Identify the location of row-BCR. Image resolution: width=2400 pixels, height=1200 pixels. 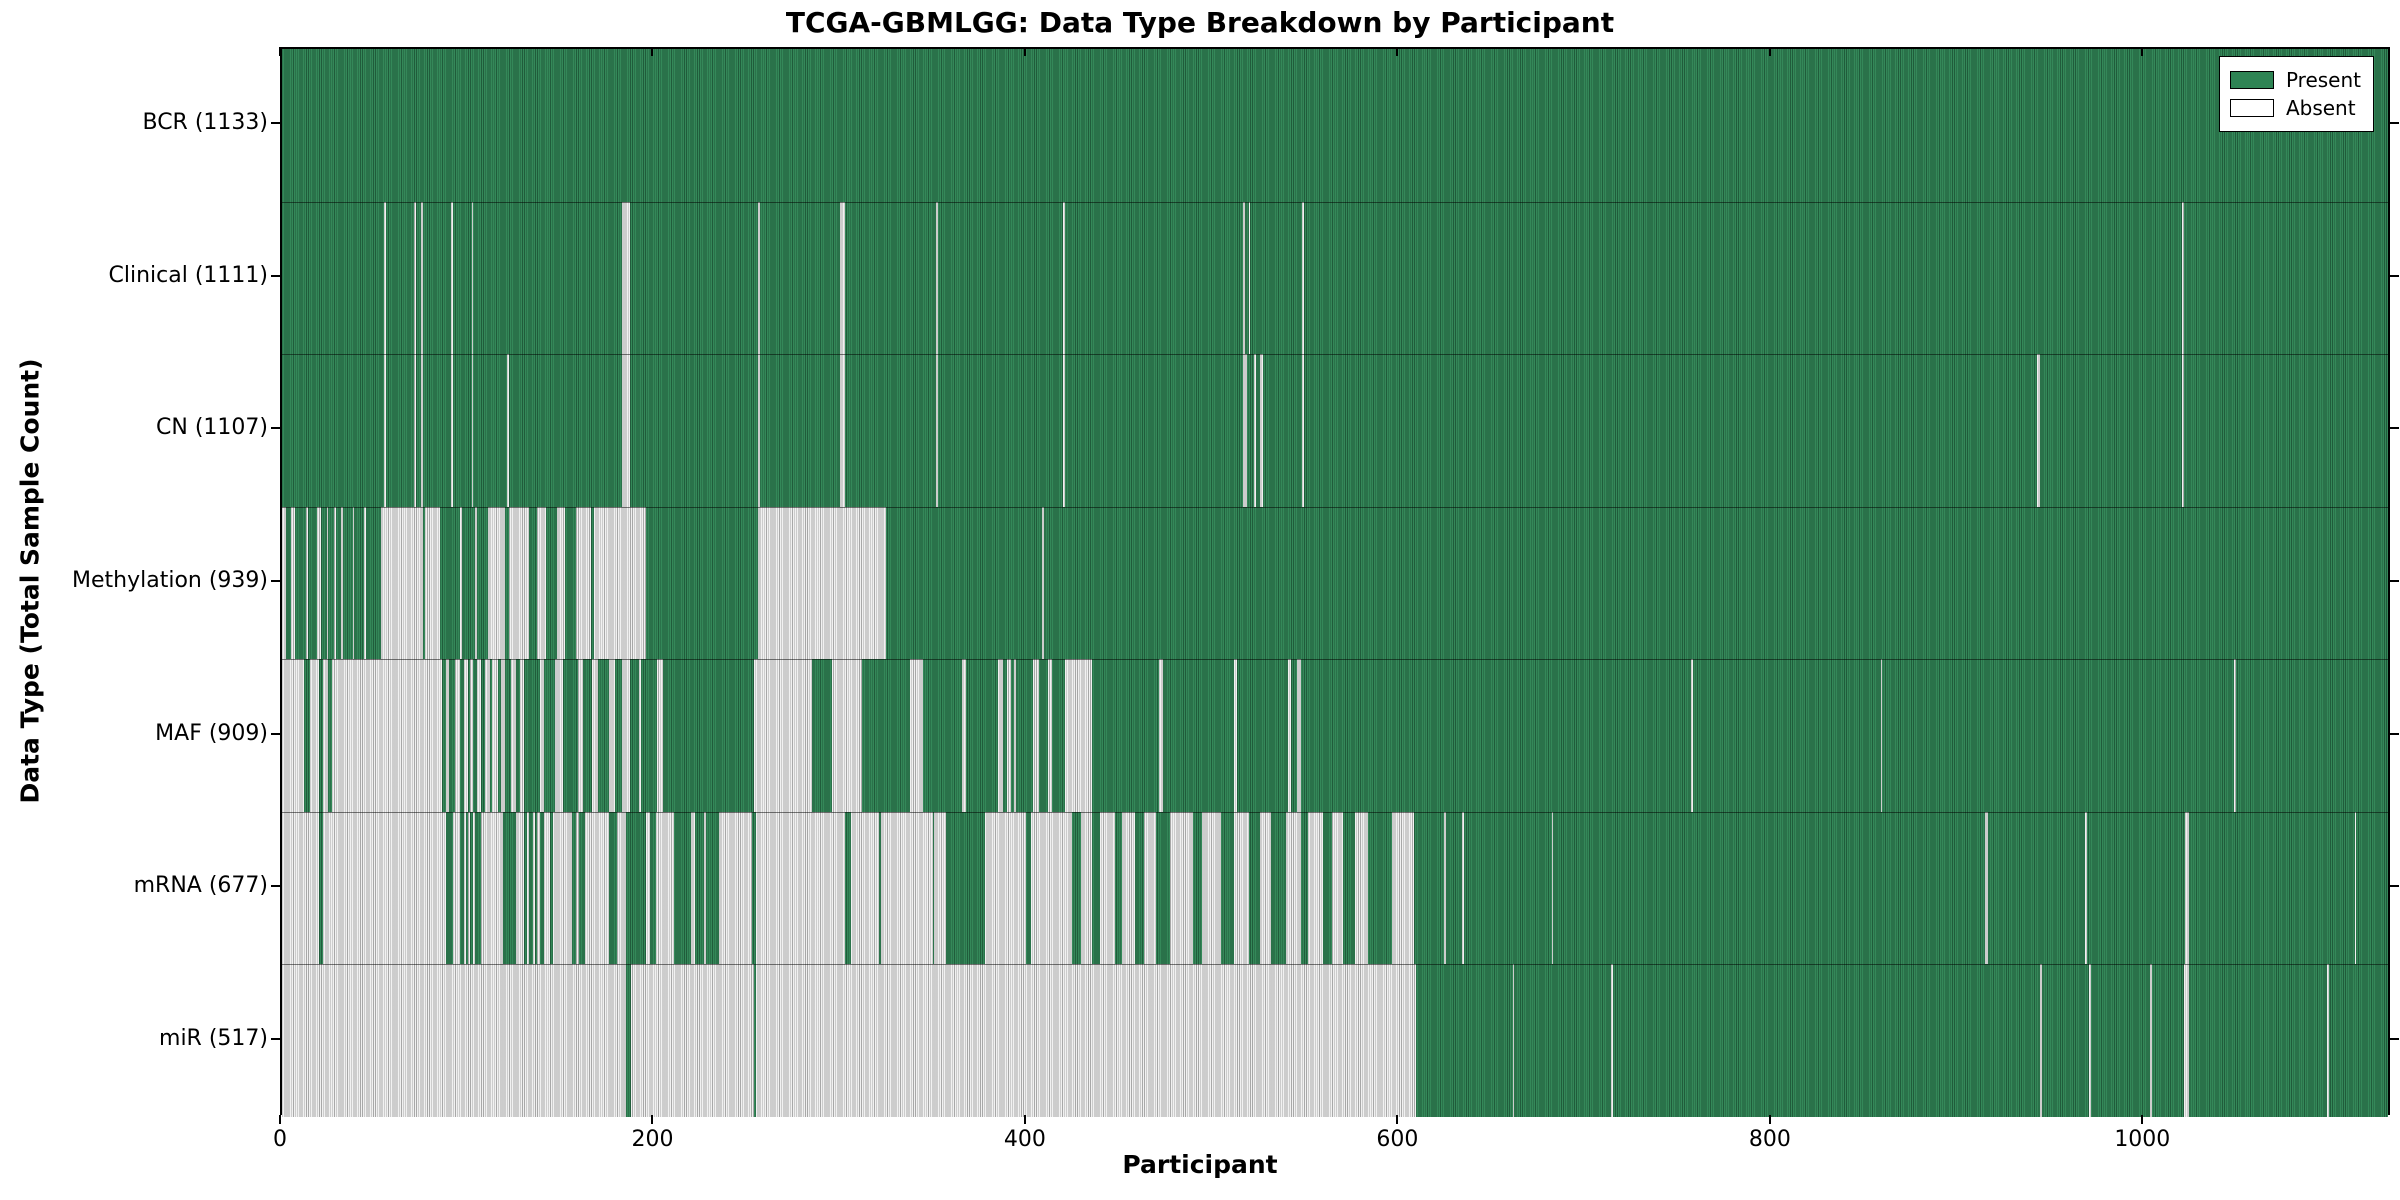
(1335, 125).